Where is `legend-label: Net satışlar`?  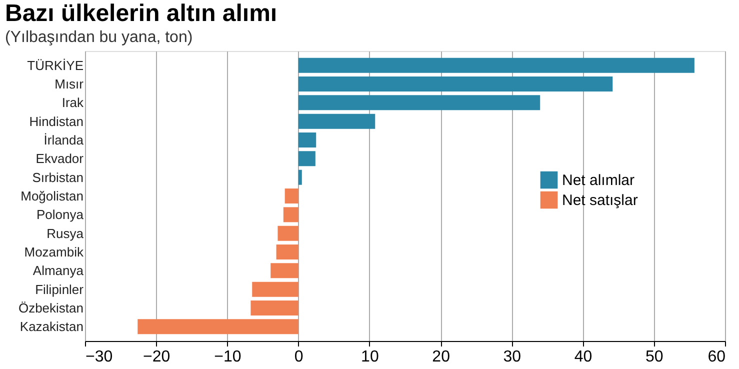
legend-label: Net satışlar is located at coordinates (600, 200).